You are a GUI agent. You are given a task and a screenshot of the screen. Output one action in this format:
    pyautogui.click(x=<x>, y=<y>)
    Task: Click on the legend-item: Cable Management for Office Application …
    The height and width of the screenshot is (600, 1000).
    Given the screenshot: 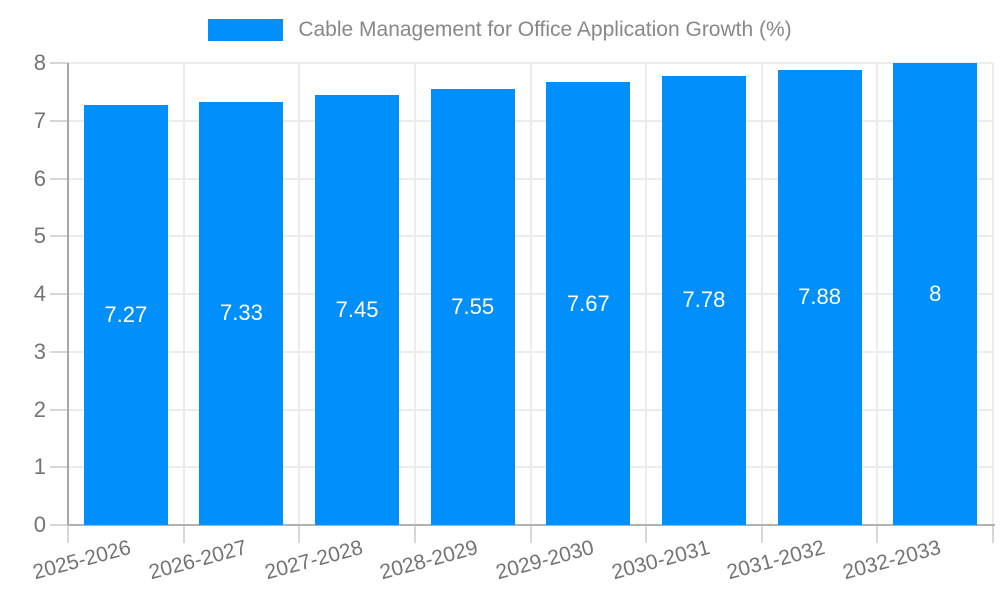 What is the action you would take?
    pyautogui.click(x=500, y=30)
    